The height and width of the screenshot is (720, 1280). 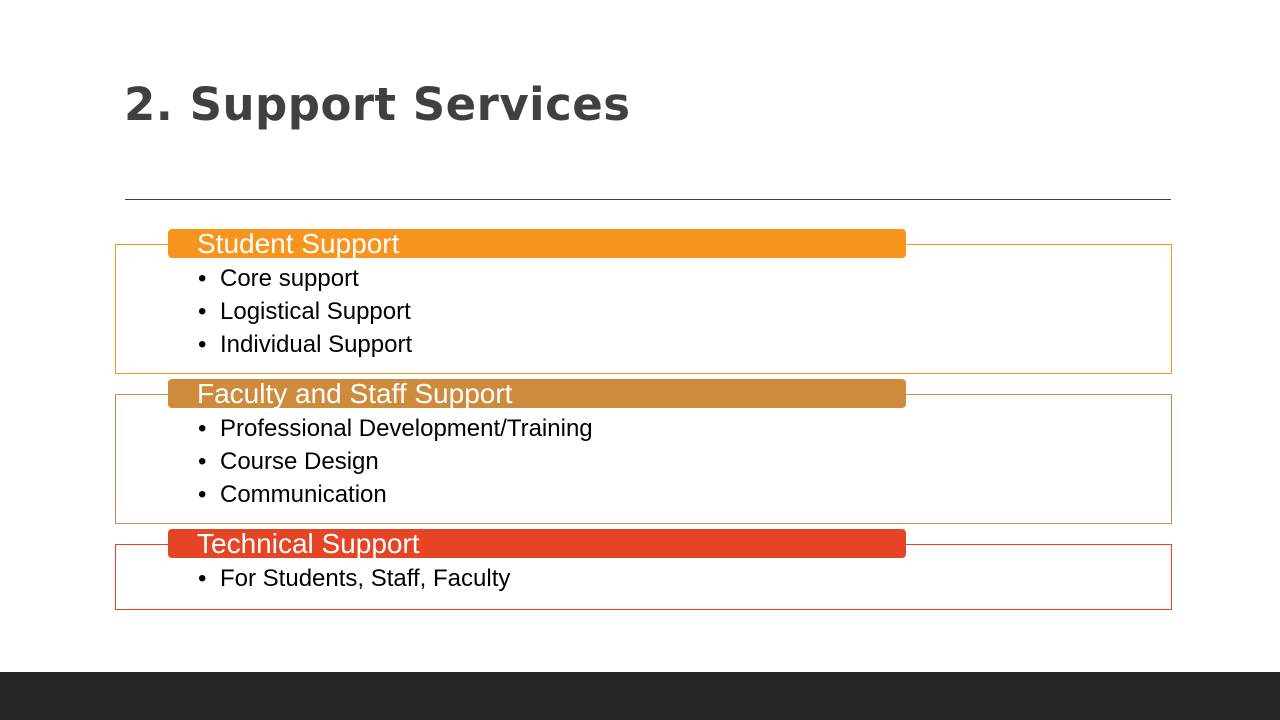 I want to click on technical-support-heading: Technical Support, so click(x=537, y=543).